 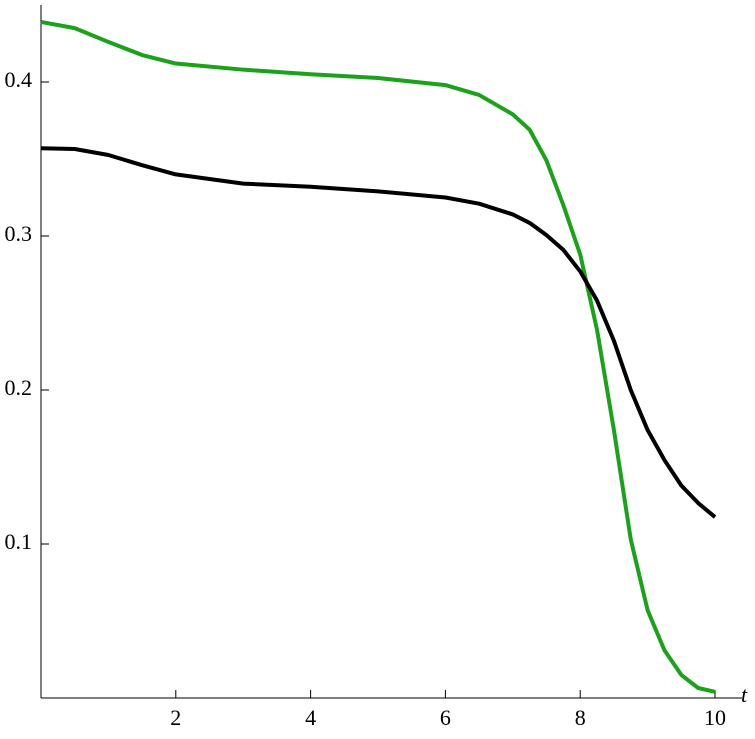 What do you see at coordinates (19, 387) in the screenshot?
I see `y-tick-label: 0.2` at bounding box center [19, 387].